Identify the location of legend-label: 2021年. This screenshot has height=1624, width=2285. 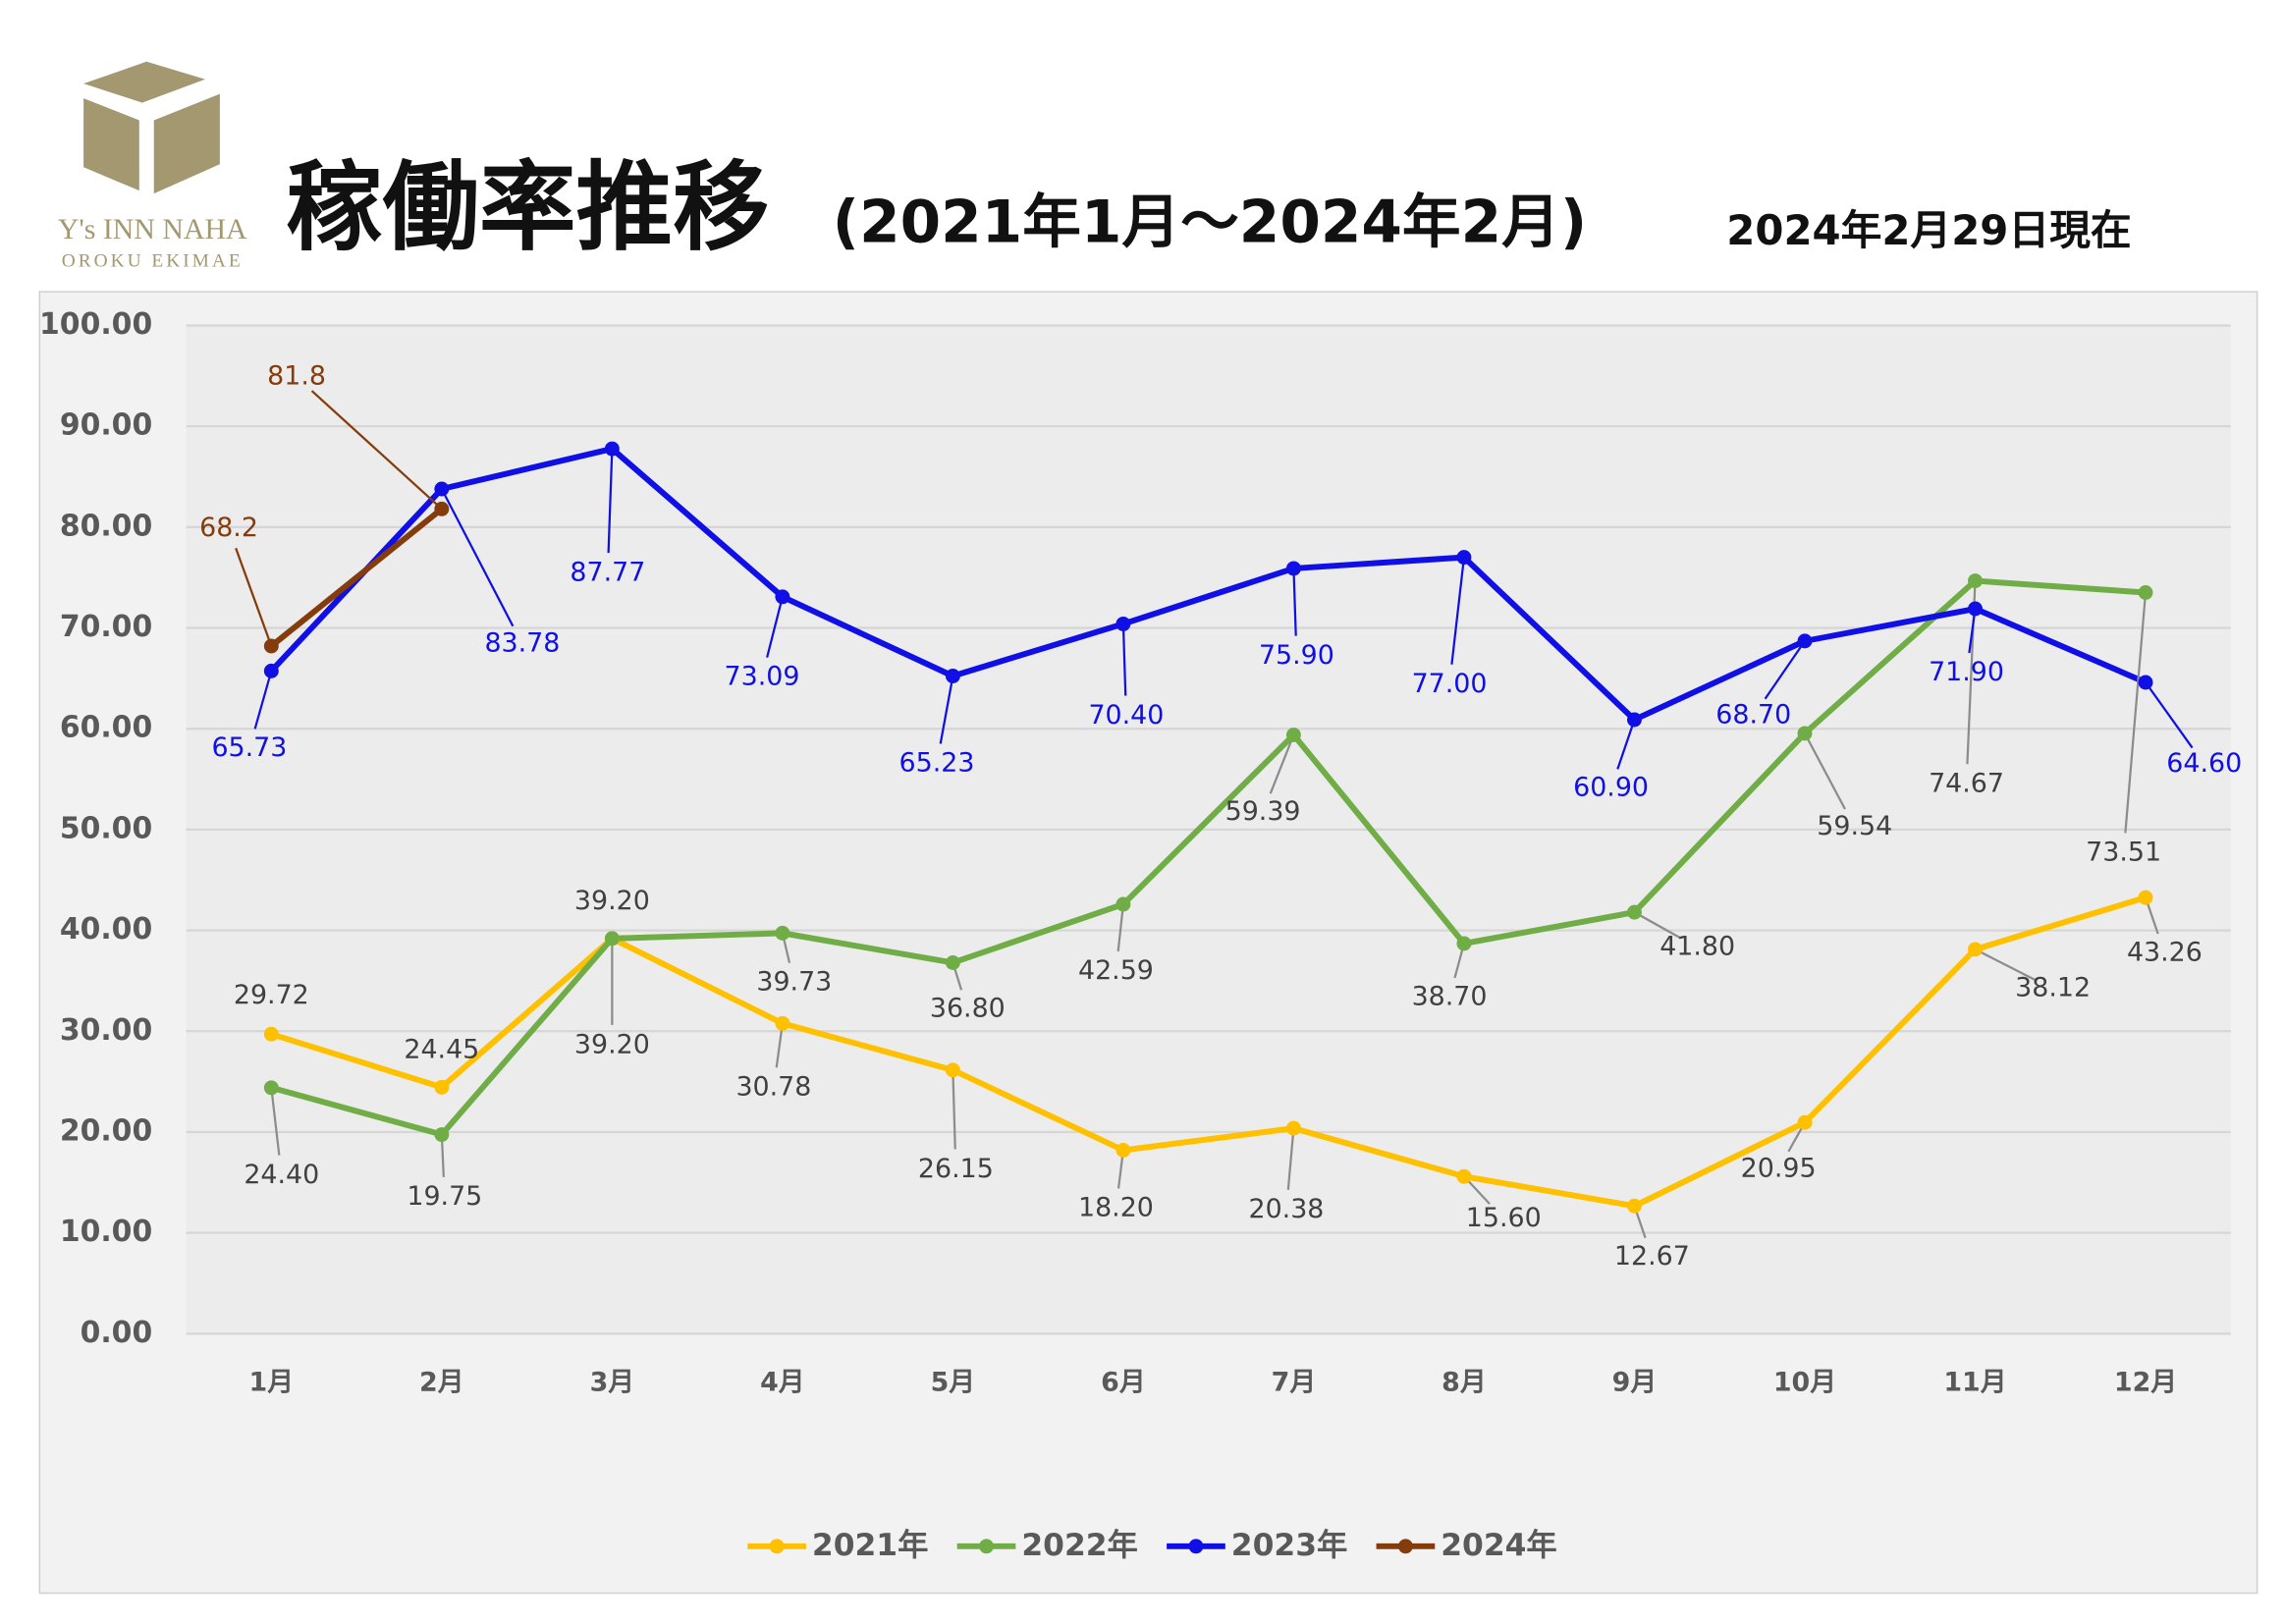
(870, 1545).